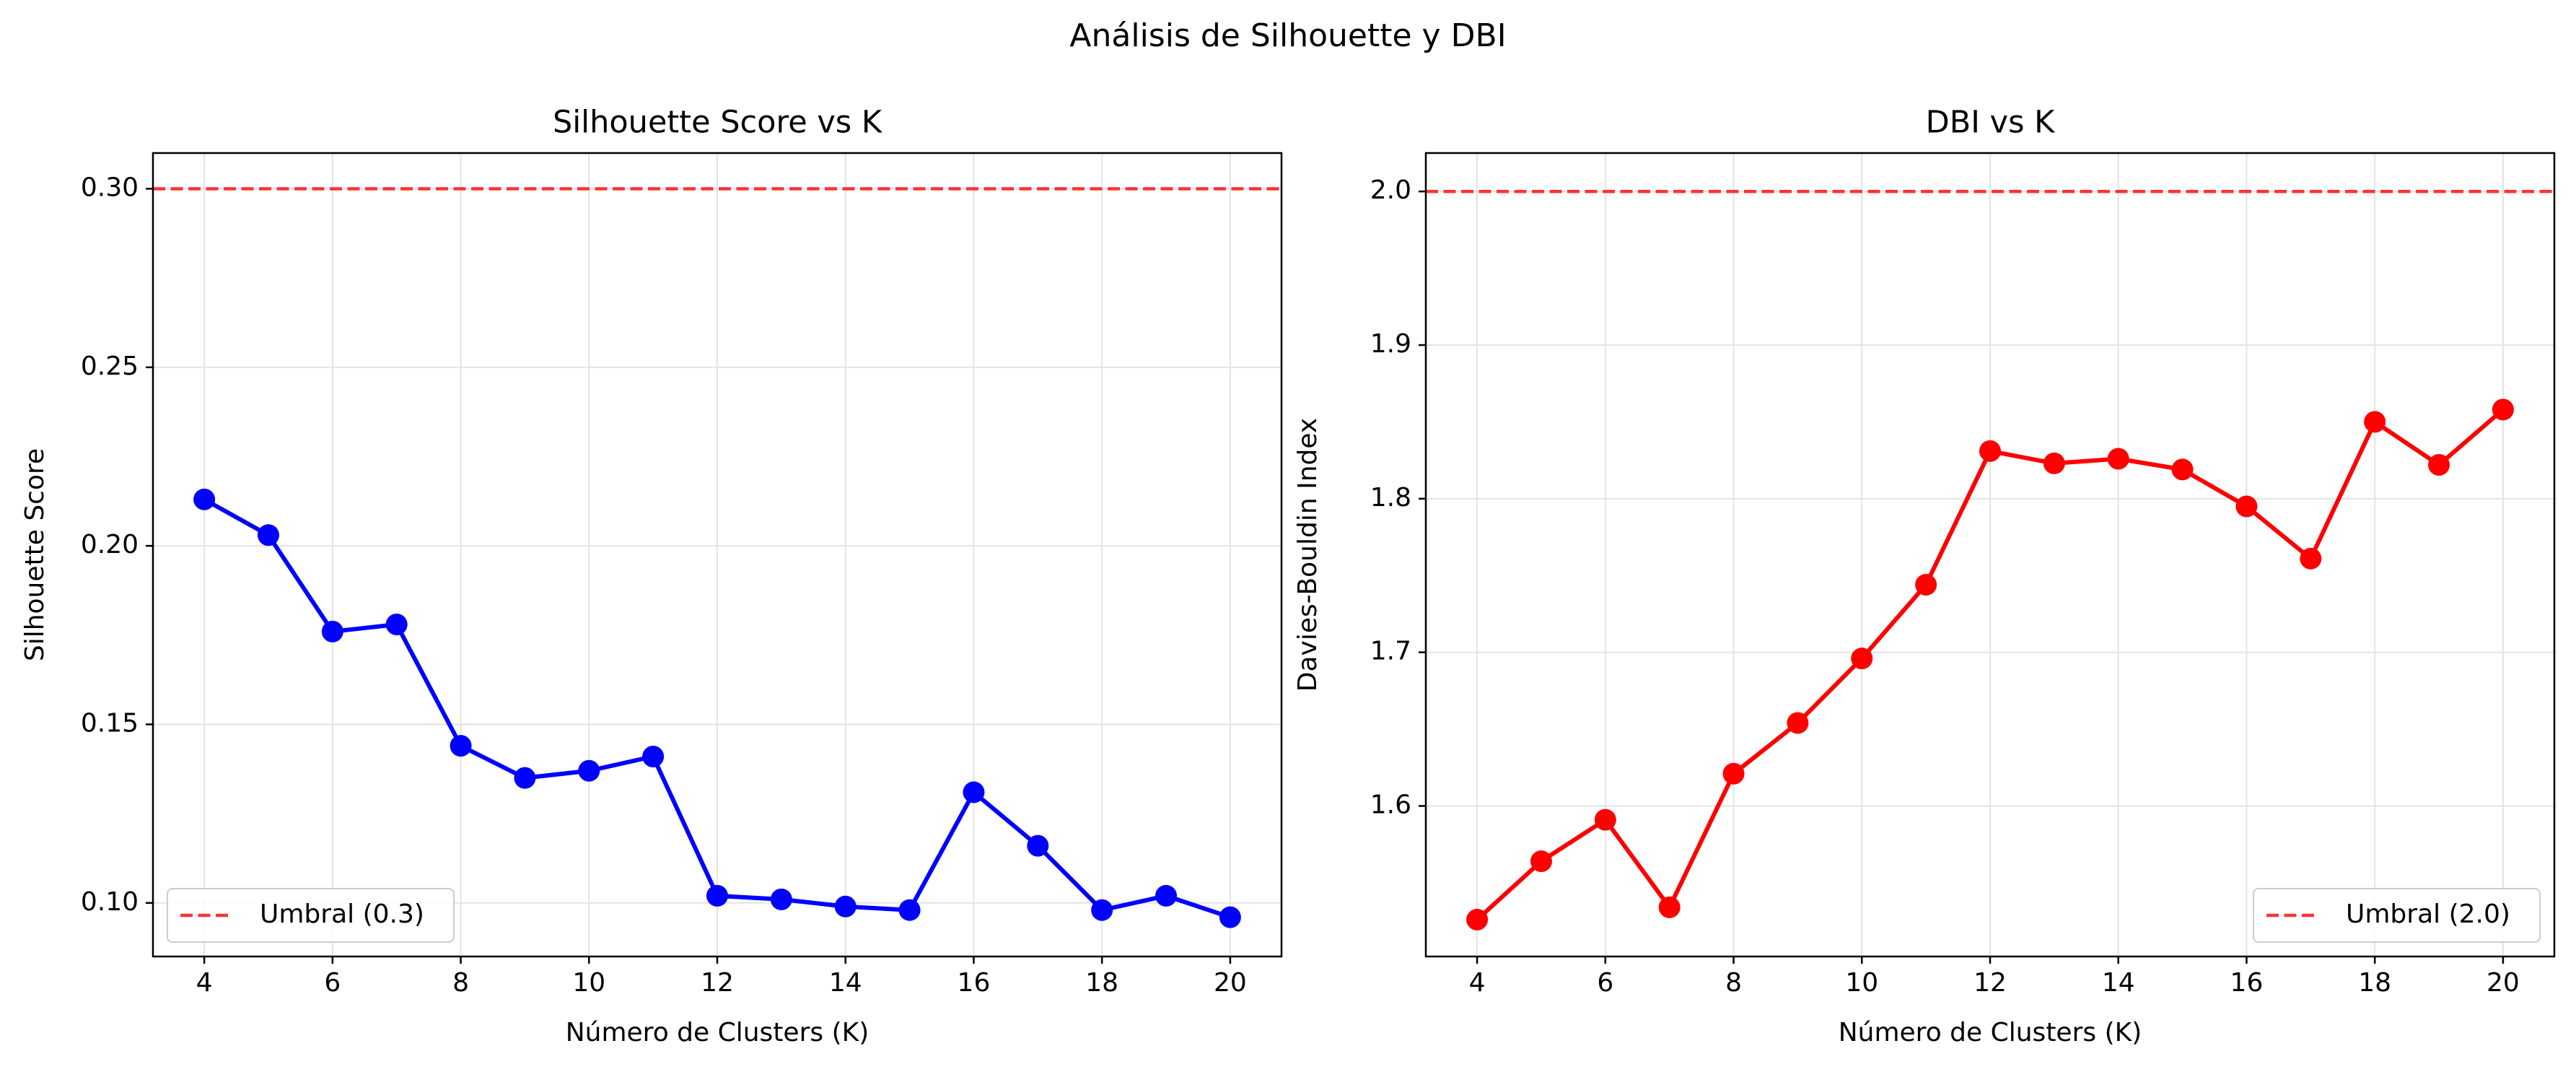 This screenshot has height=1072, width=2576. I want to click on panel-title: DBI vs K, so click(1991, 123).